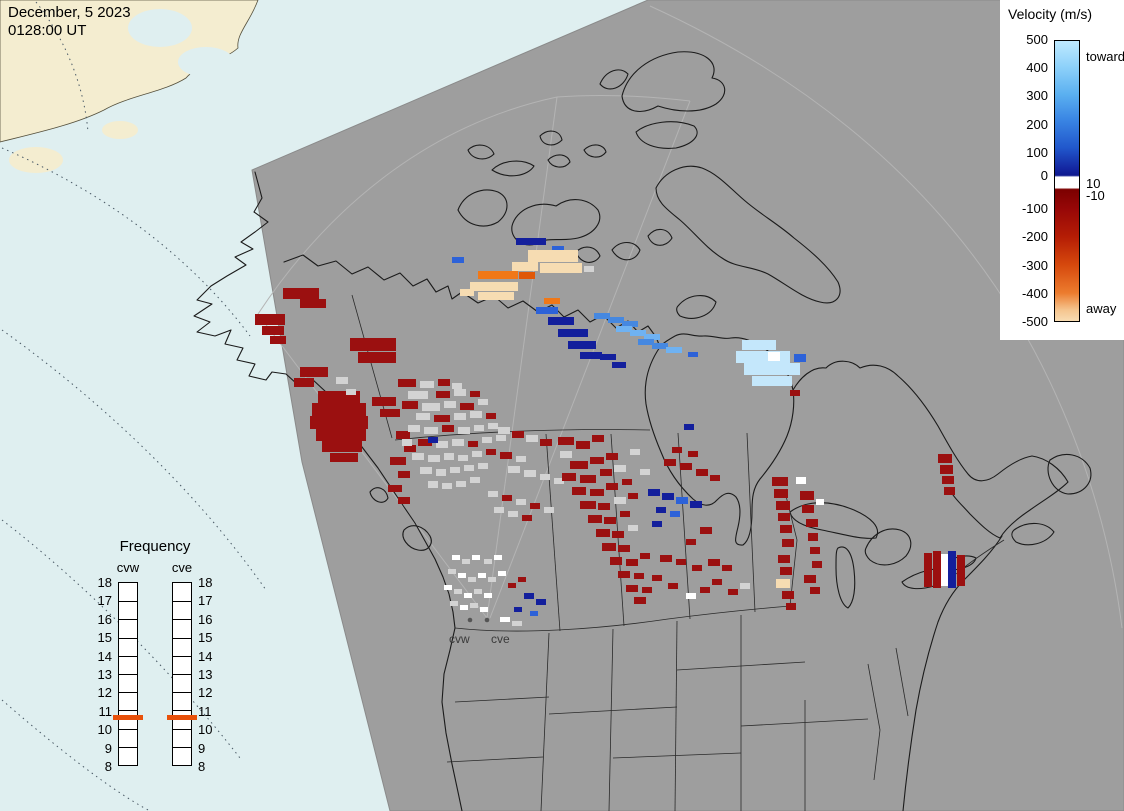  Describe the element at coordinates (104, 693) in the screenshot. I see `frequency-tick-label: 12` at that location.